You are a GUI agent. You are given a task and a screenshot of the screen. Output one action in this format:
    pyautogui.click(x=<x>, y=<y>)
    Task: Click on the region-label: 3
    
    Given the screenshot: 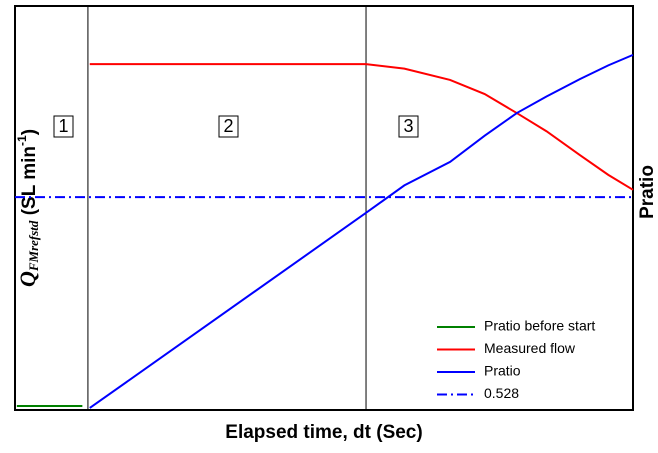 What is the action you would take?
    pyautogui.click(x=408, y=126)
    